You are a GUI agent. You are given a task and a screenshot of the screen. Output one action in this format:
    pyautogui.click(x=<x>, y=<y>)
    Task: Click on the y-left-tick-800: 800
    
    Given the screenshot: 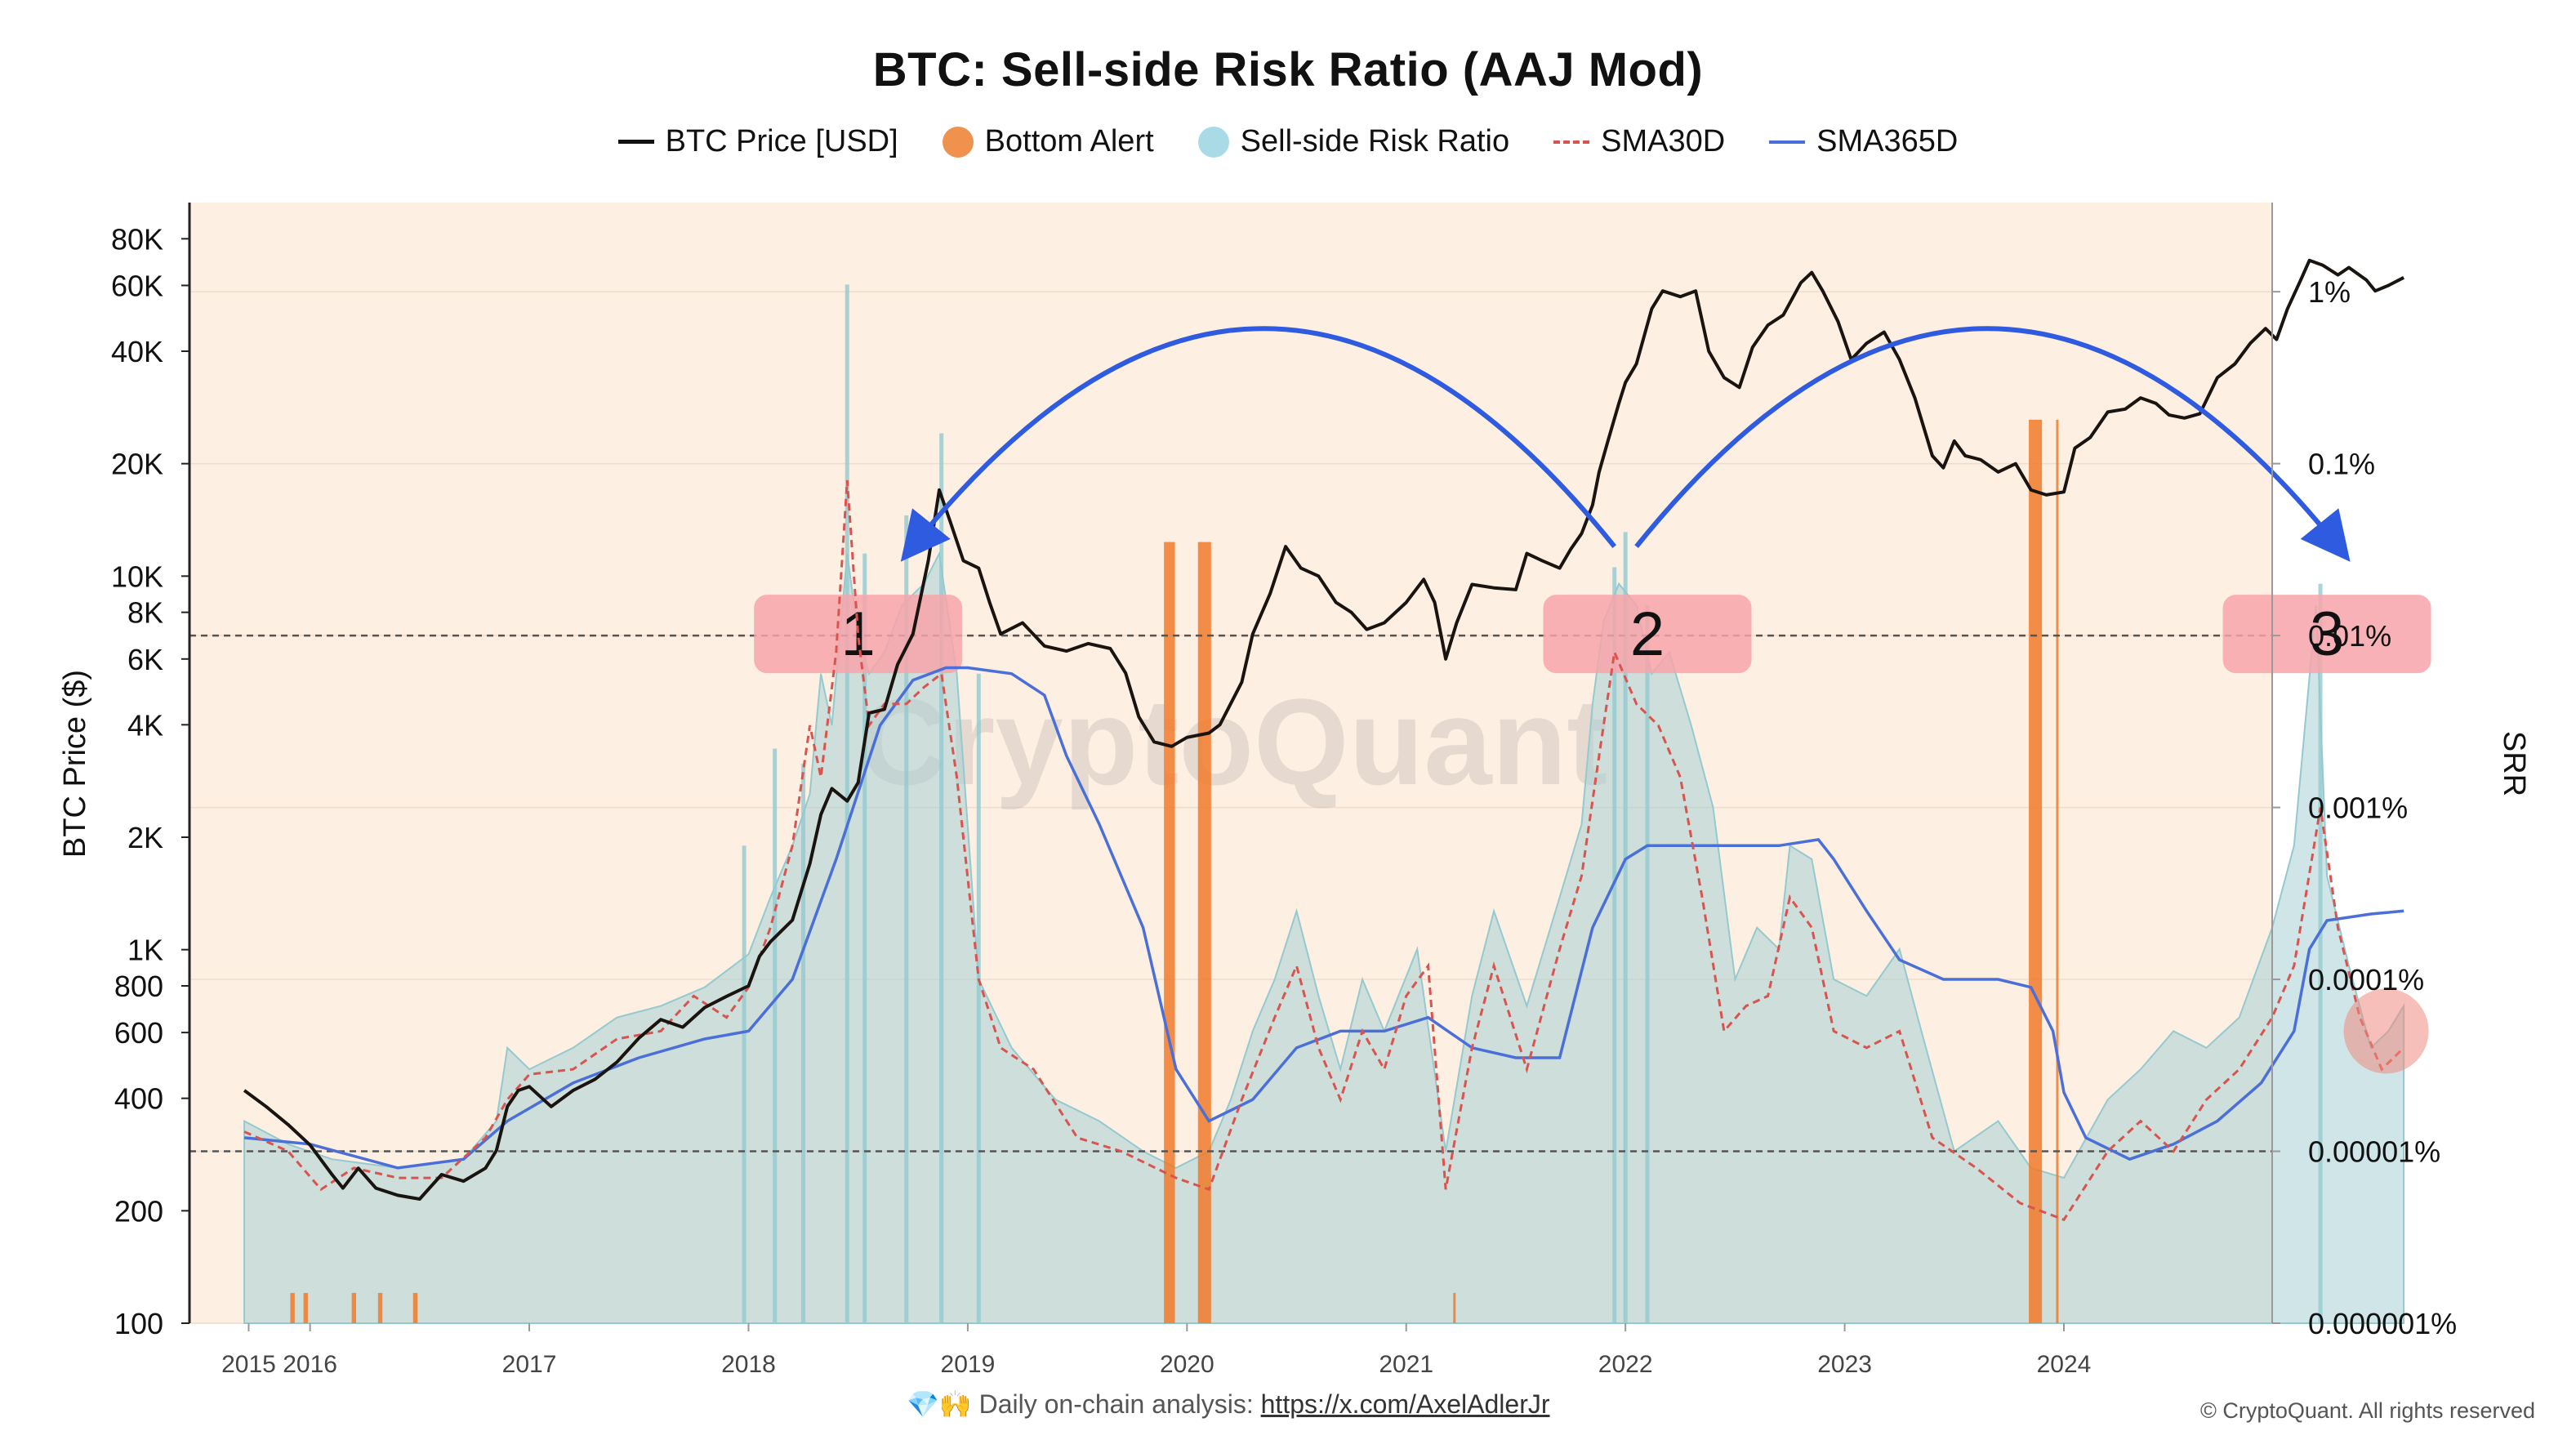 What is the action you would take?
    pyautogui.click(x=138, y=986)
    